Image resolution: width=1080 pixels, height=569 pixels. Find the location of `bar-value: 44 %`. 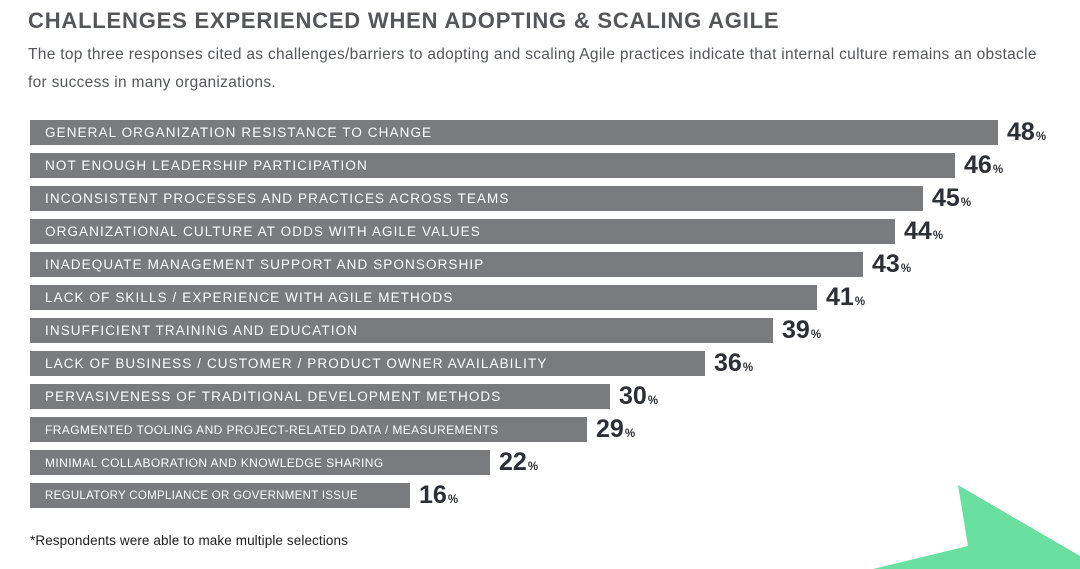

bar-value: 44 % is located at coordinates (923, 231).